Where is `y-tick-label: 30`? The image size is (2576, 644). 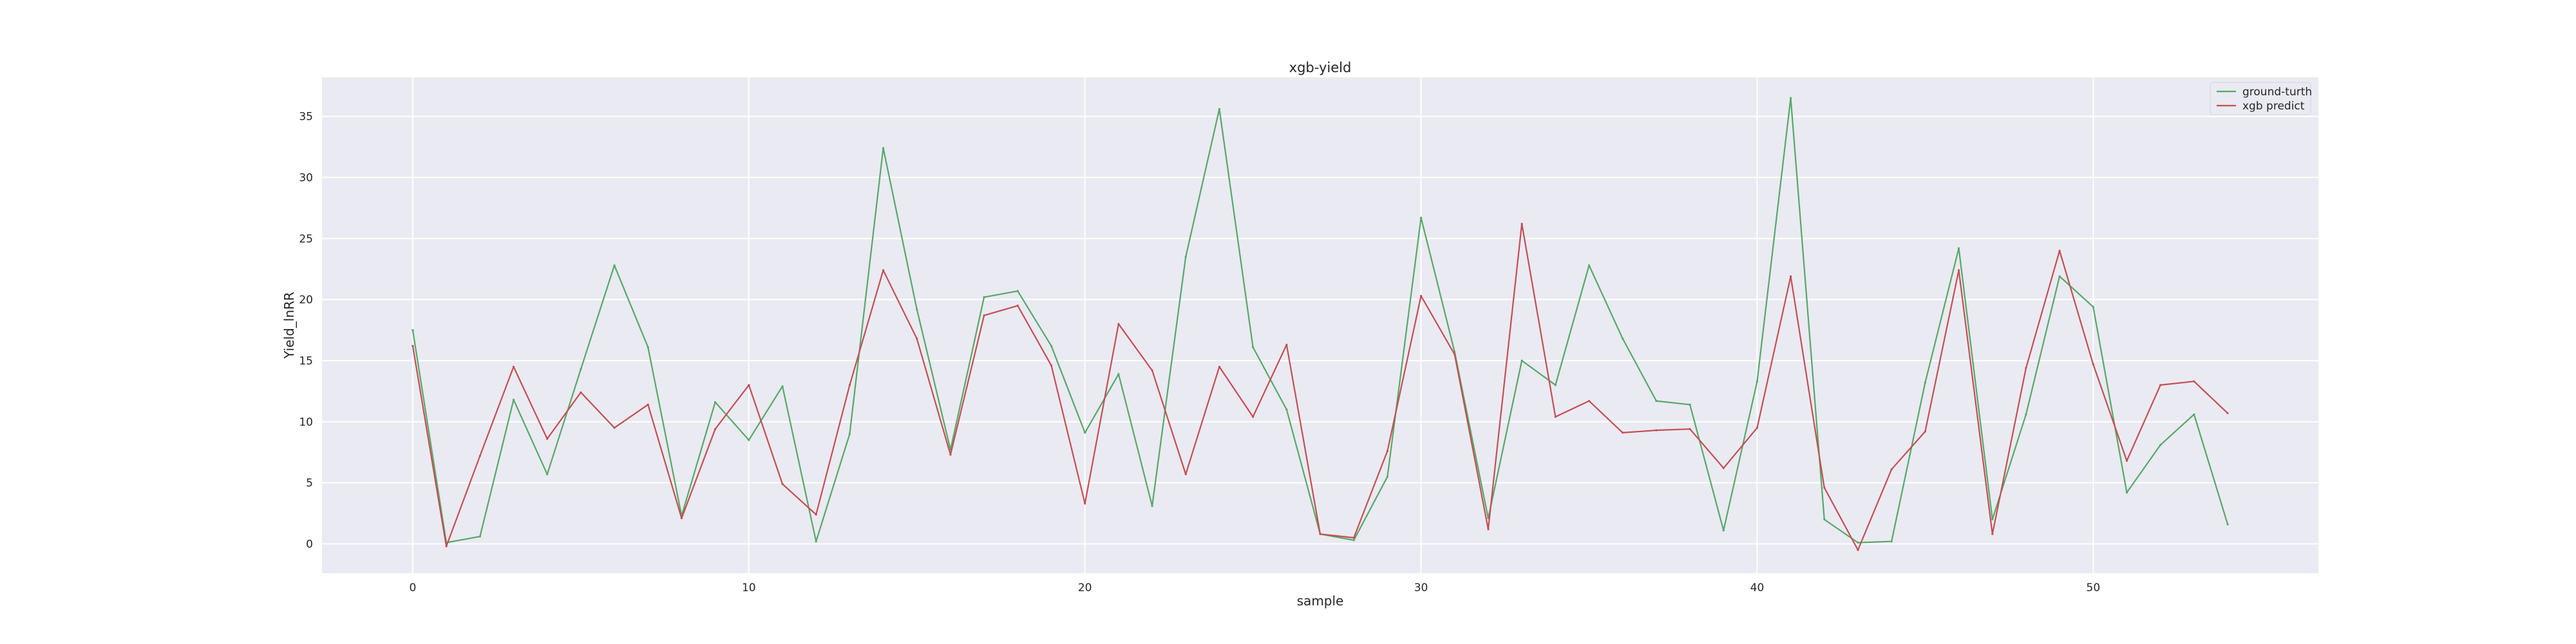 y-tick-label: 30 is located at coordinates (306, 178).